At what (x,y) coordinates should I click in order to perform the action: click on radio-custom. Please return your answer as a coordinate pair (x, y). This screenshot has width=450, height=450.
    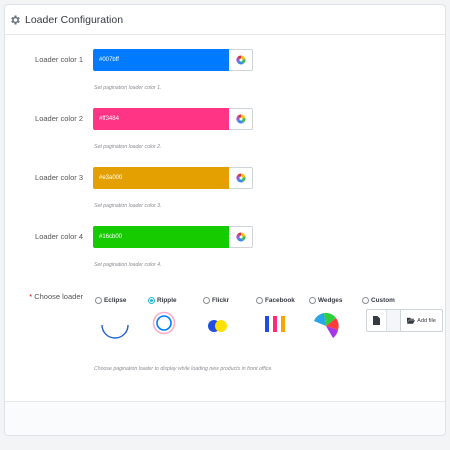
    Looking at the image, I should click on (365, 300).